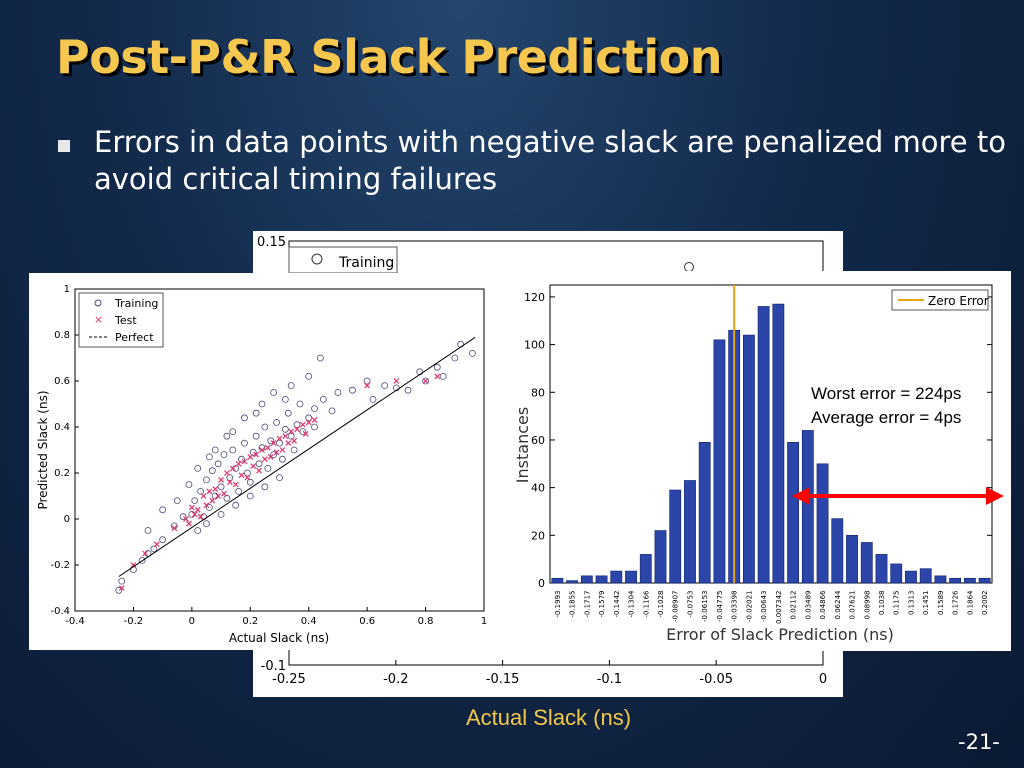  What do you see at coordinates (60, 565) in the screenshot?
I see `scatter-y-tick-label: -0.2` at bounding box center [60, 565].